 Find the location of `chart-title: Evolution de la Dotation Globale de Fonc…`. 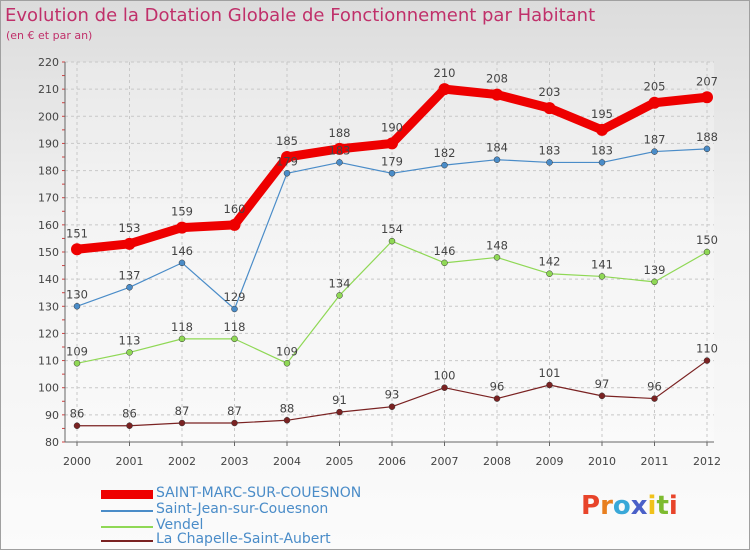

chart-title: Evolution de la Dotation Globale de Fonc… is located at coordinates (300, 15).